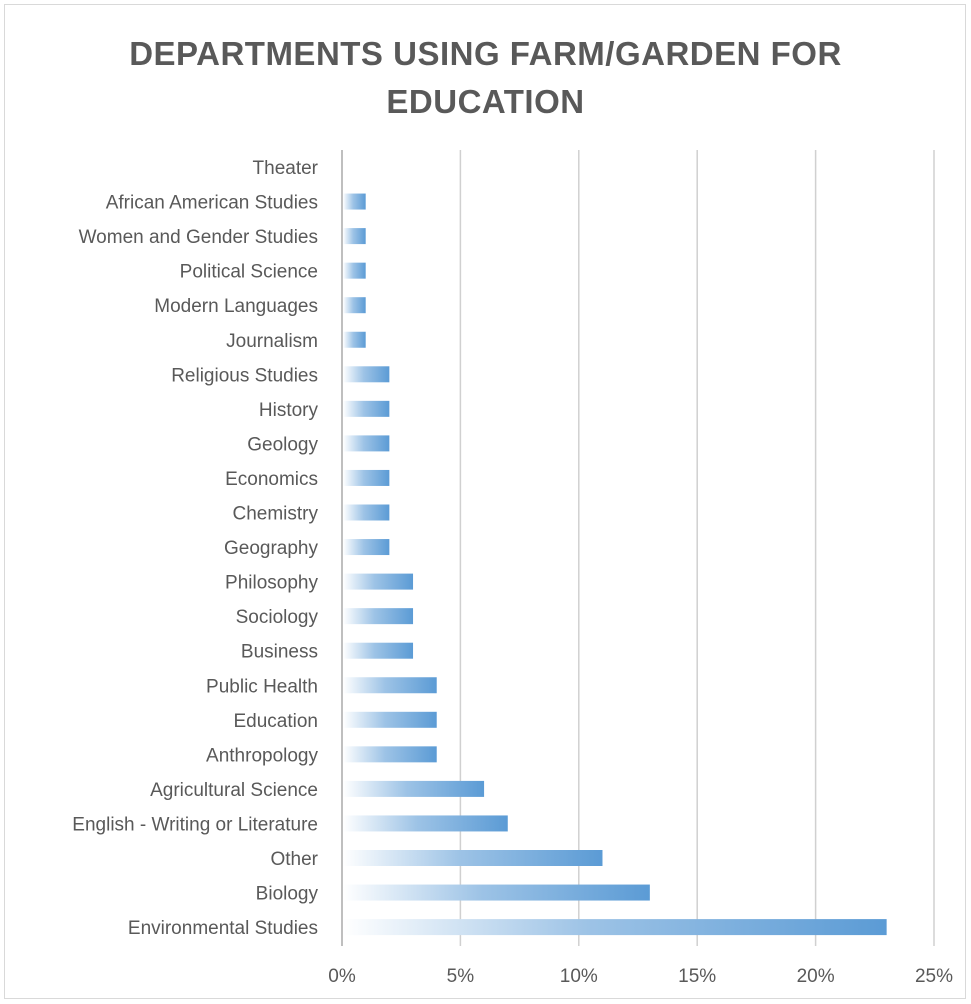 This screenshot has height=1004, width=971. Describe the element at coordinates (289, 410) in the screenshot. I see `category-label: History` at that location.